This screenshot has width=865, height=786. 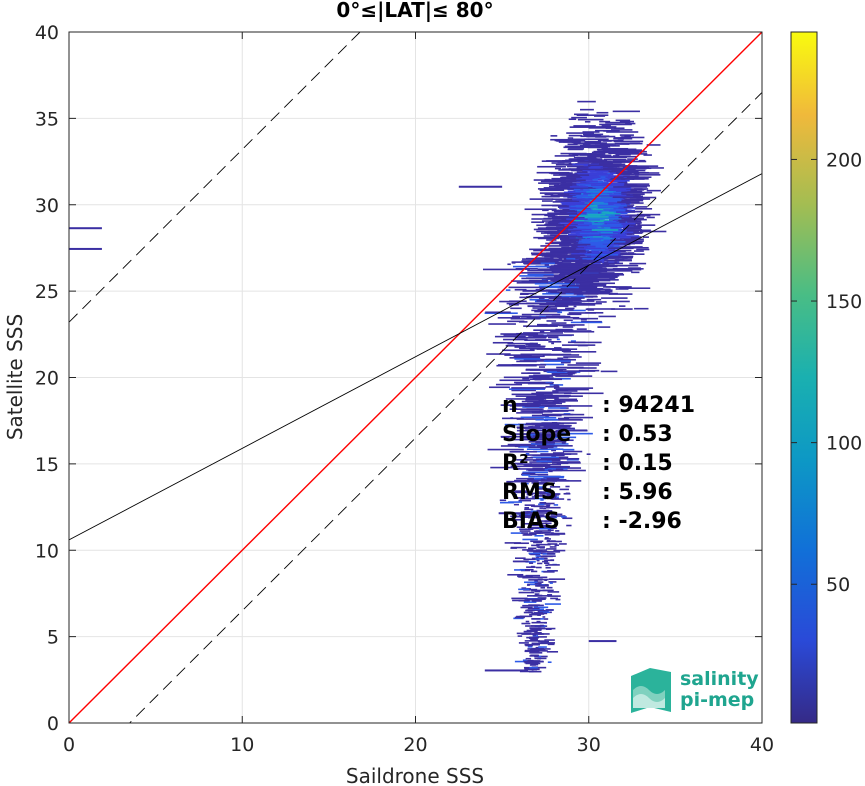 What do you see at coordinates (695, 690) in the screenshot?
I see `salinity-logo: salinity pi-mep` at bounding box center [695, 690].